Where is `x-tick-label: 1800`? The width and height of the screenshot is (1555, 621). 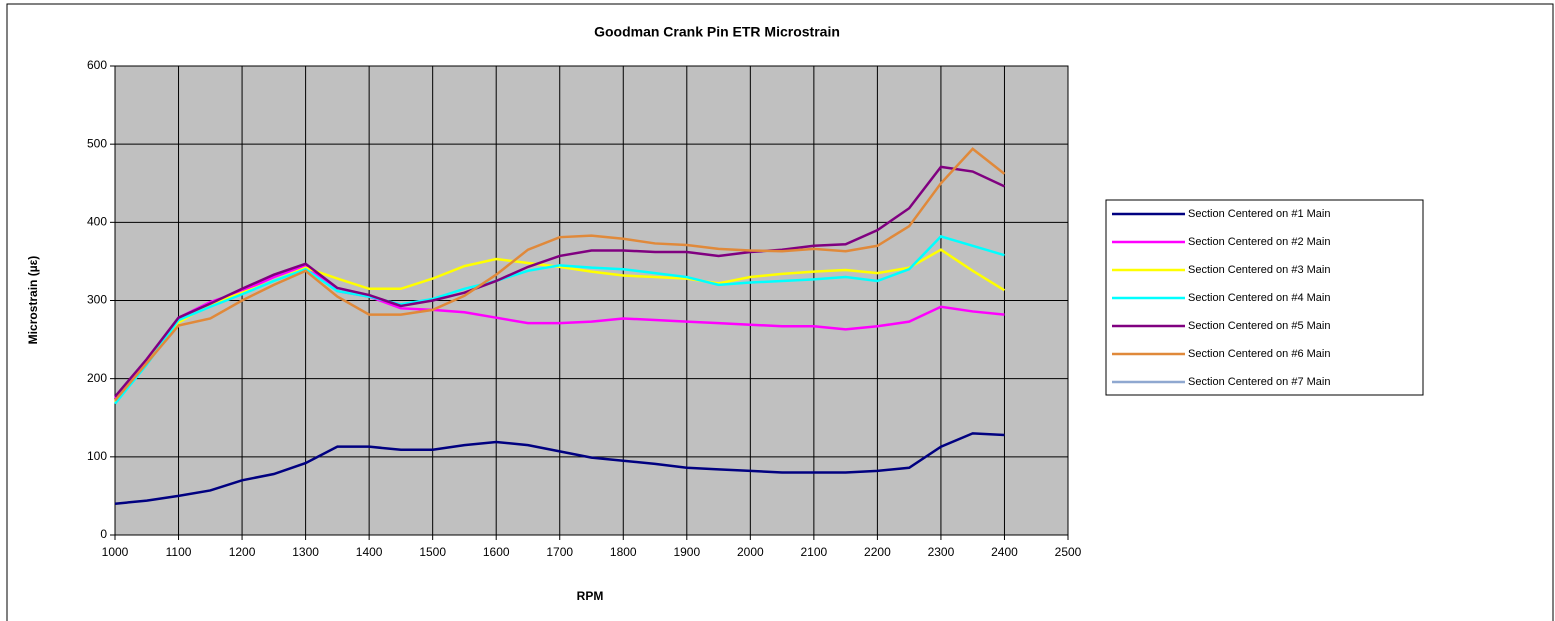
x-tick-label: 1800 is located at coordinates (623, 552).